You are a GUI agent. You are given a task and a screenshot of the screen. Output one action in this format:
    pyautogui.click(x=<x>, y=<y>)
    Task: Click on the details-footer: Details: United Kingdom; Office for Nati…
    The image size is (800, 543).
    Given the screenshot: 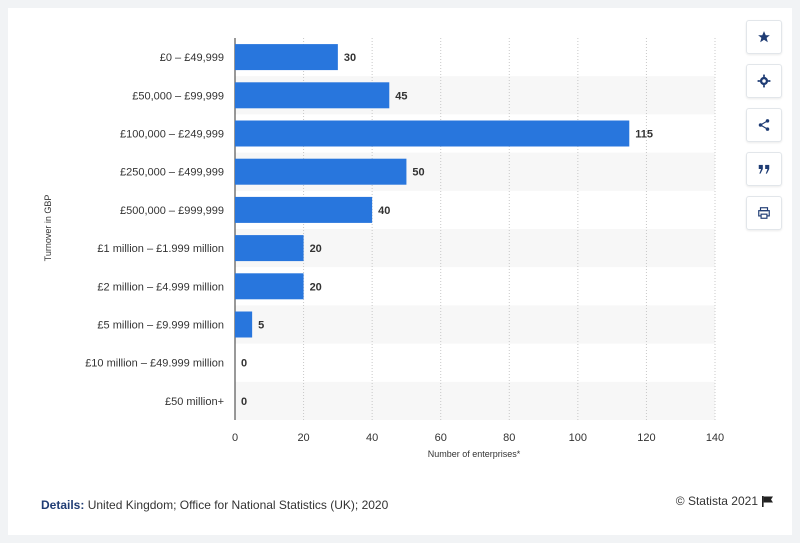 What is the action you would take?
    pyautogui.click(x=214, y=505)
    